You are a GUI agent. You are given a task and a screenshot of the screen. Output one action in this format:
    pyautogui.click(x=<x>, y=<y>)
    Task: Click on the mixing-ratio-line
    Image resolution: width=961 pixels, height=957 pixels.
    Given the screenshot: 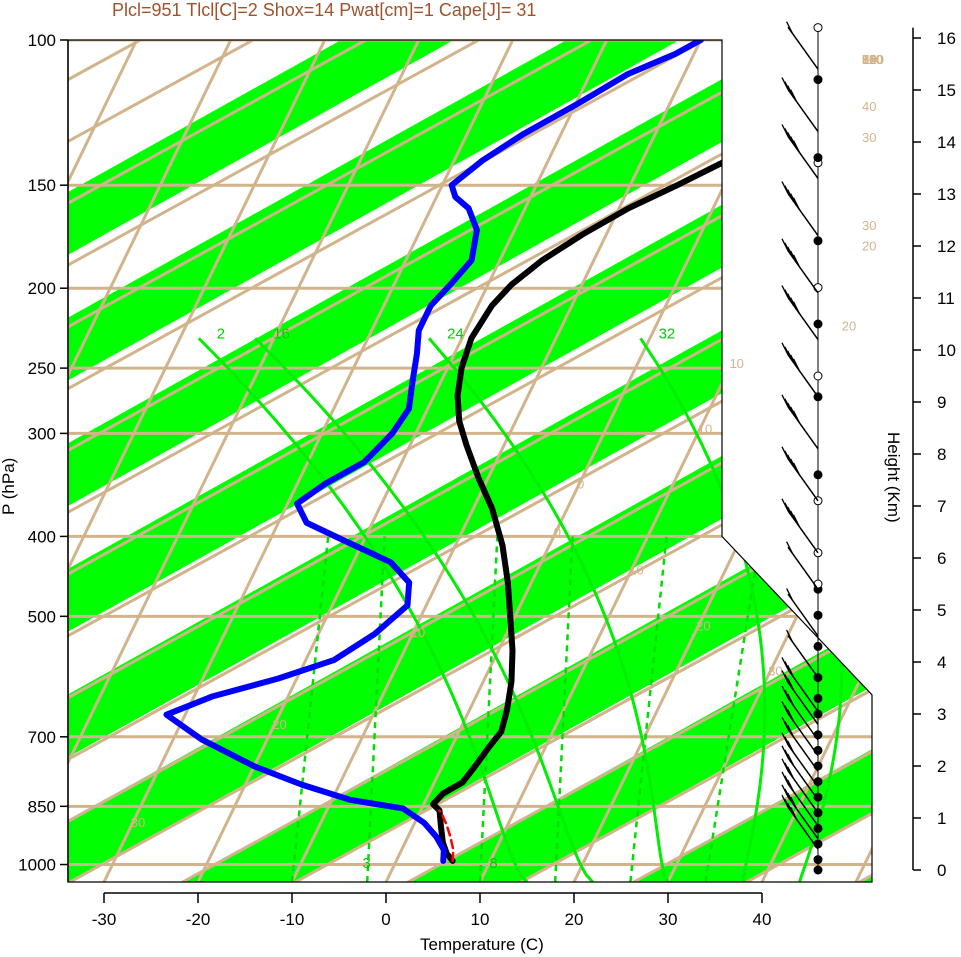 What is the action you would take?
    pyautogui.click(x=488, y=709)
    